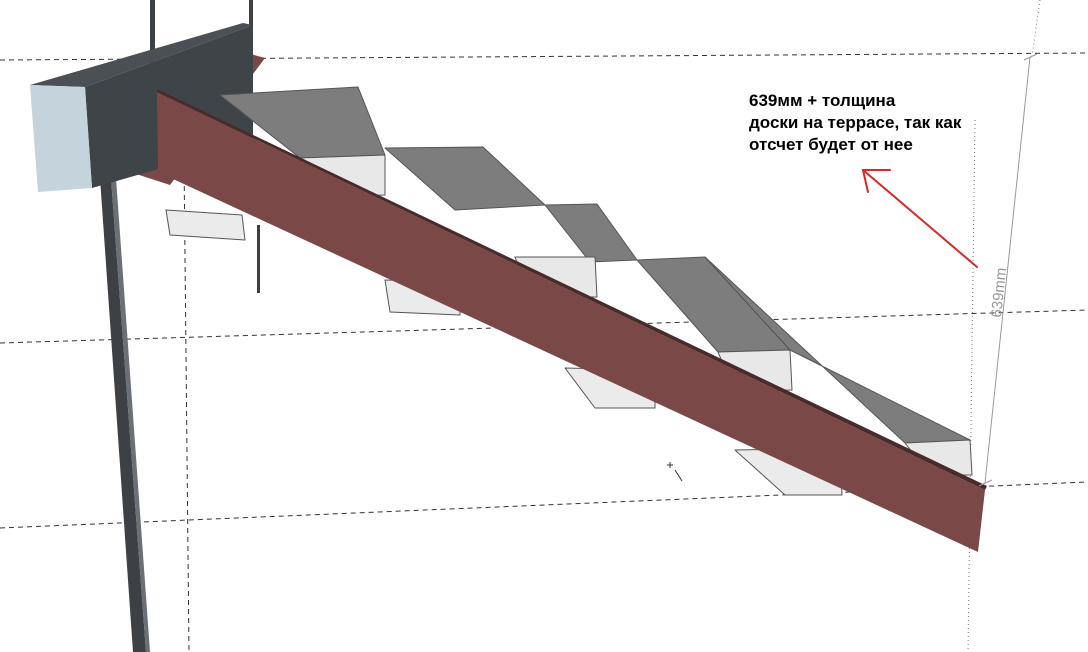  Describe the element at coordinates (61, 138) in the screenshot. I see `beam-front-face` at that location.